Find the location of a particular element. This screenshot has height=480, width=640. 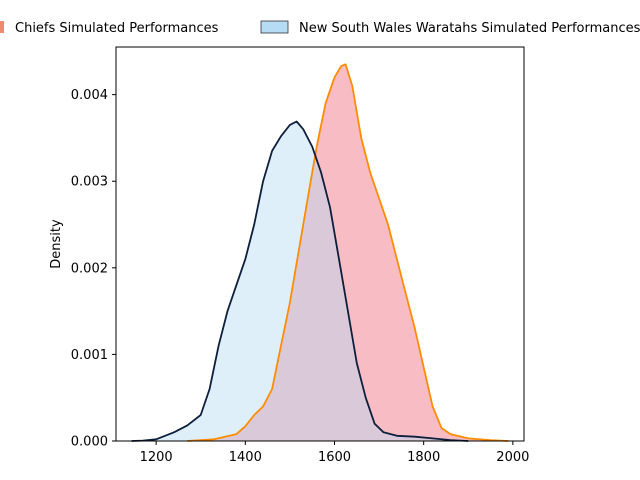

y-tick-label: 0.000 is located at coordinates (89, 442).